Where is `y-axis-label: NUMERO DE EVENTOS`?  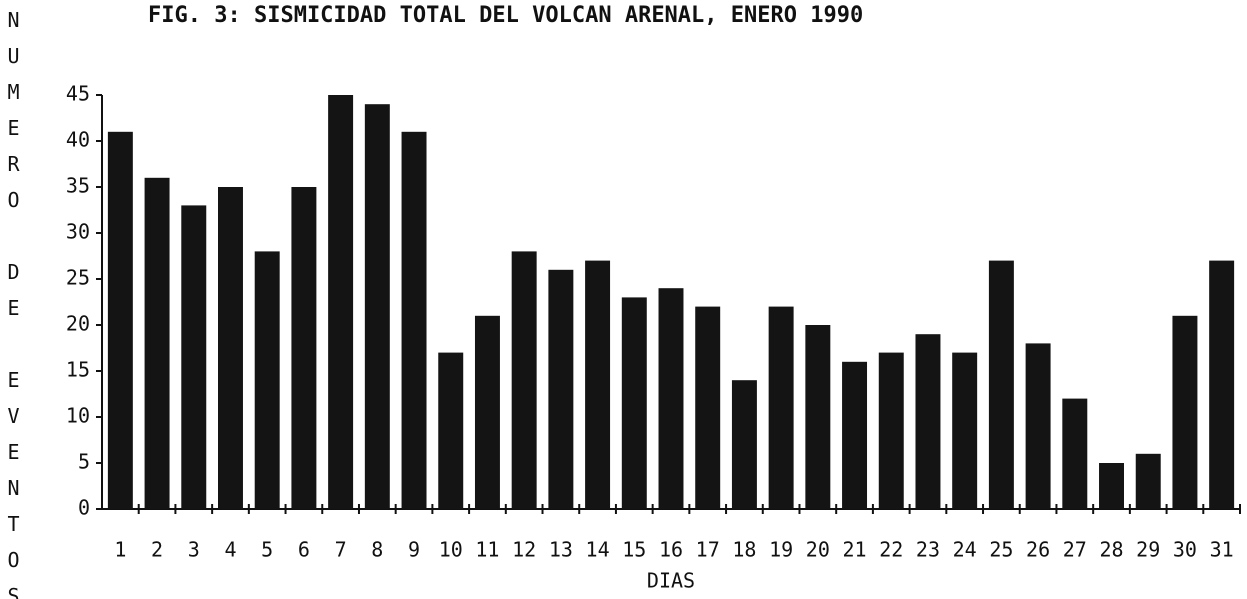 y-axis-label: NUMERO DE EVENTOS is located at coordinates (14, 303).